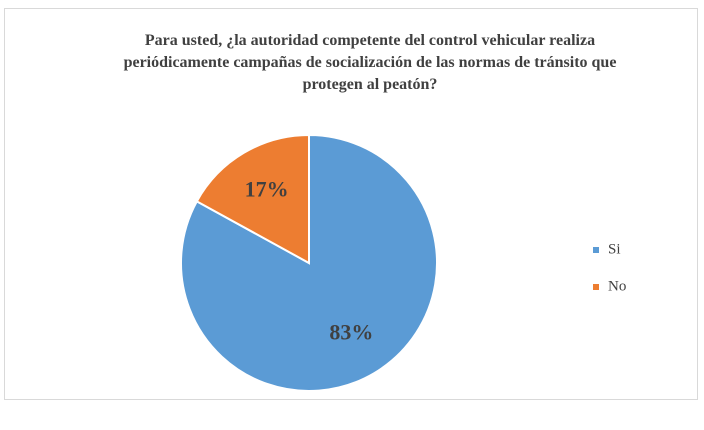  I want to click on data-label: 83%, so click(351, 332).